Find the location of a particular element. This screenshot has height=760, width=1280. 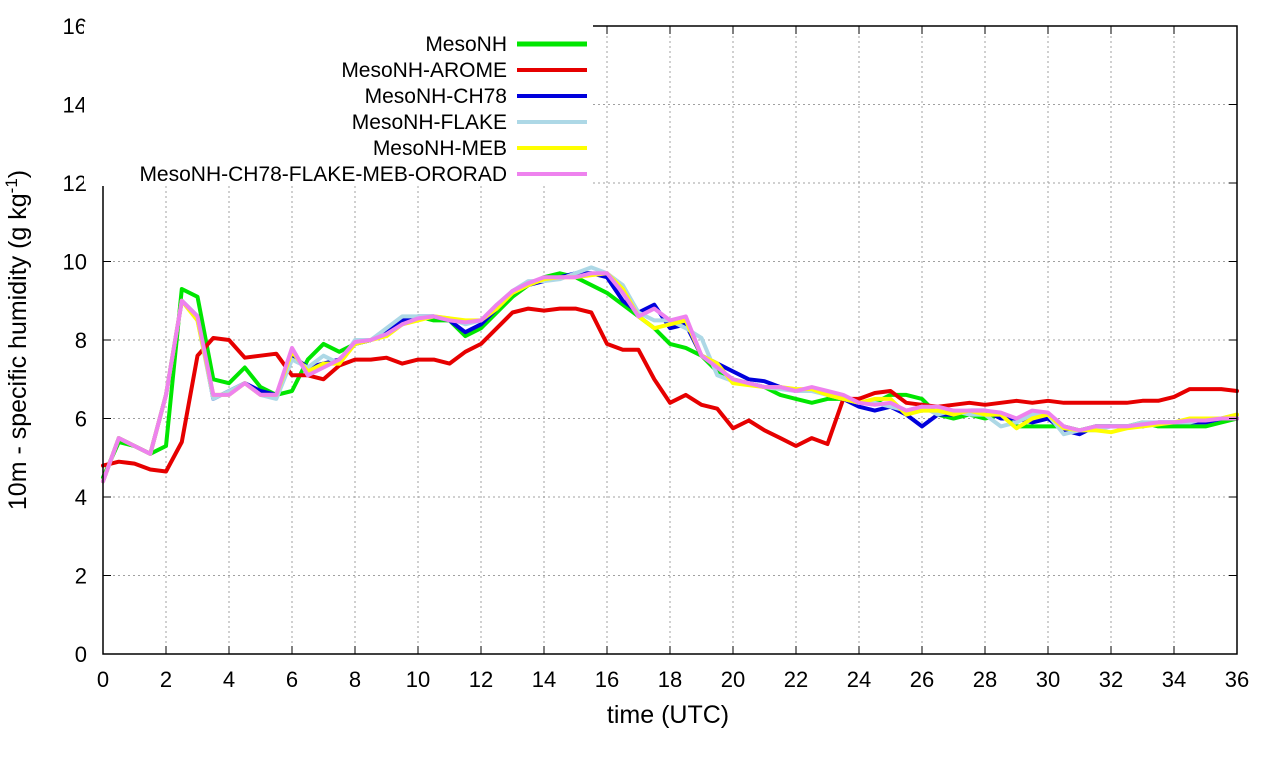

x-tick-label: 36 is located at coordinates (1237, 679).